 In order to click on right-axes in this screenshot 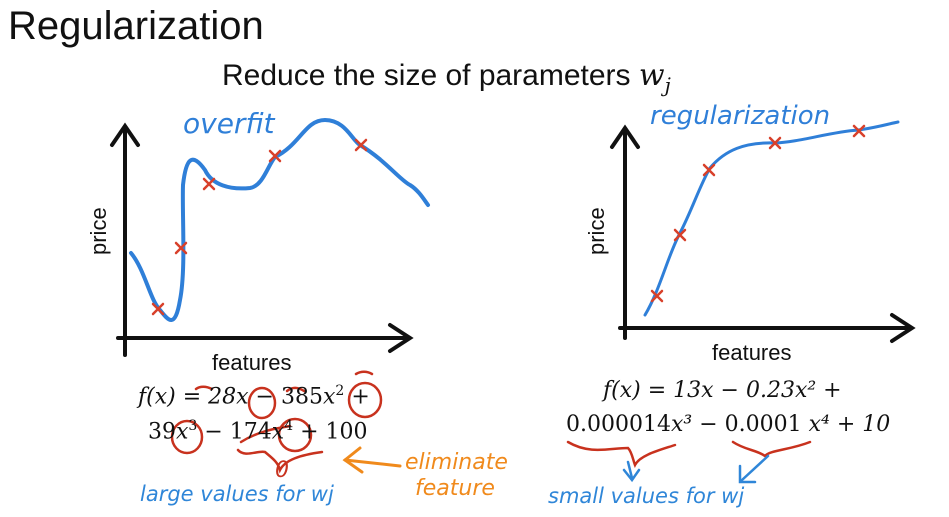, I will do `click(763, 233)`.